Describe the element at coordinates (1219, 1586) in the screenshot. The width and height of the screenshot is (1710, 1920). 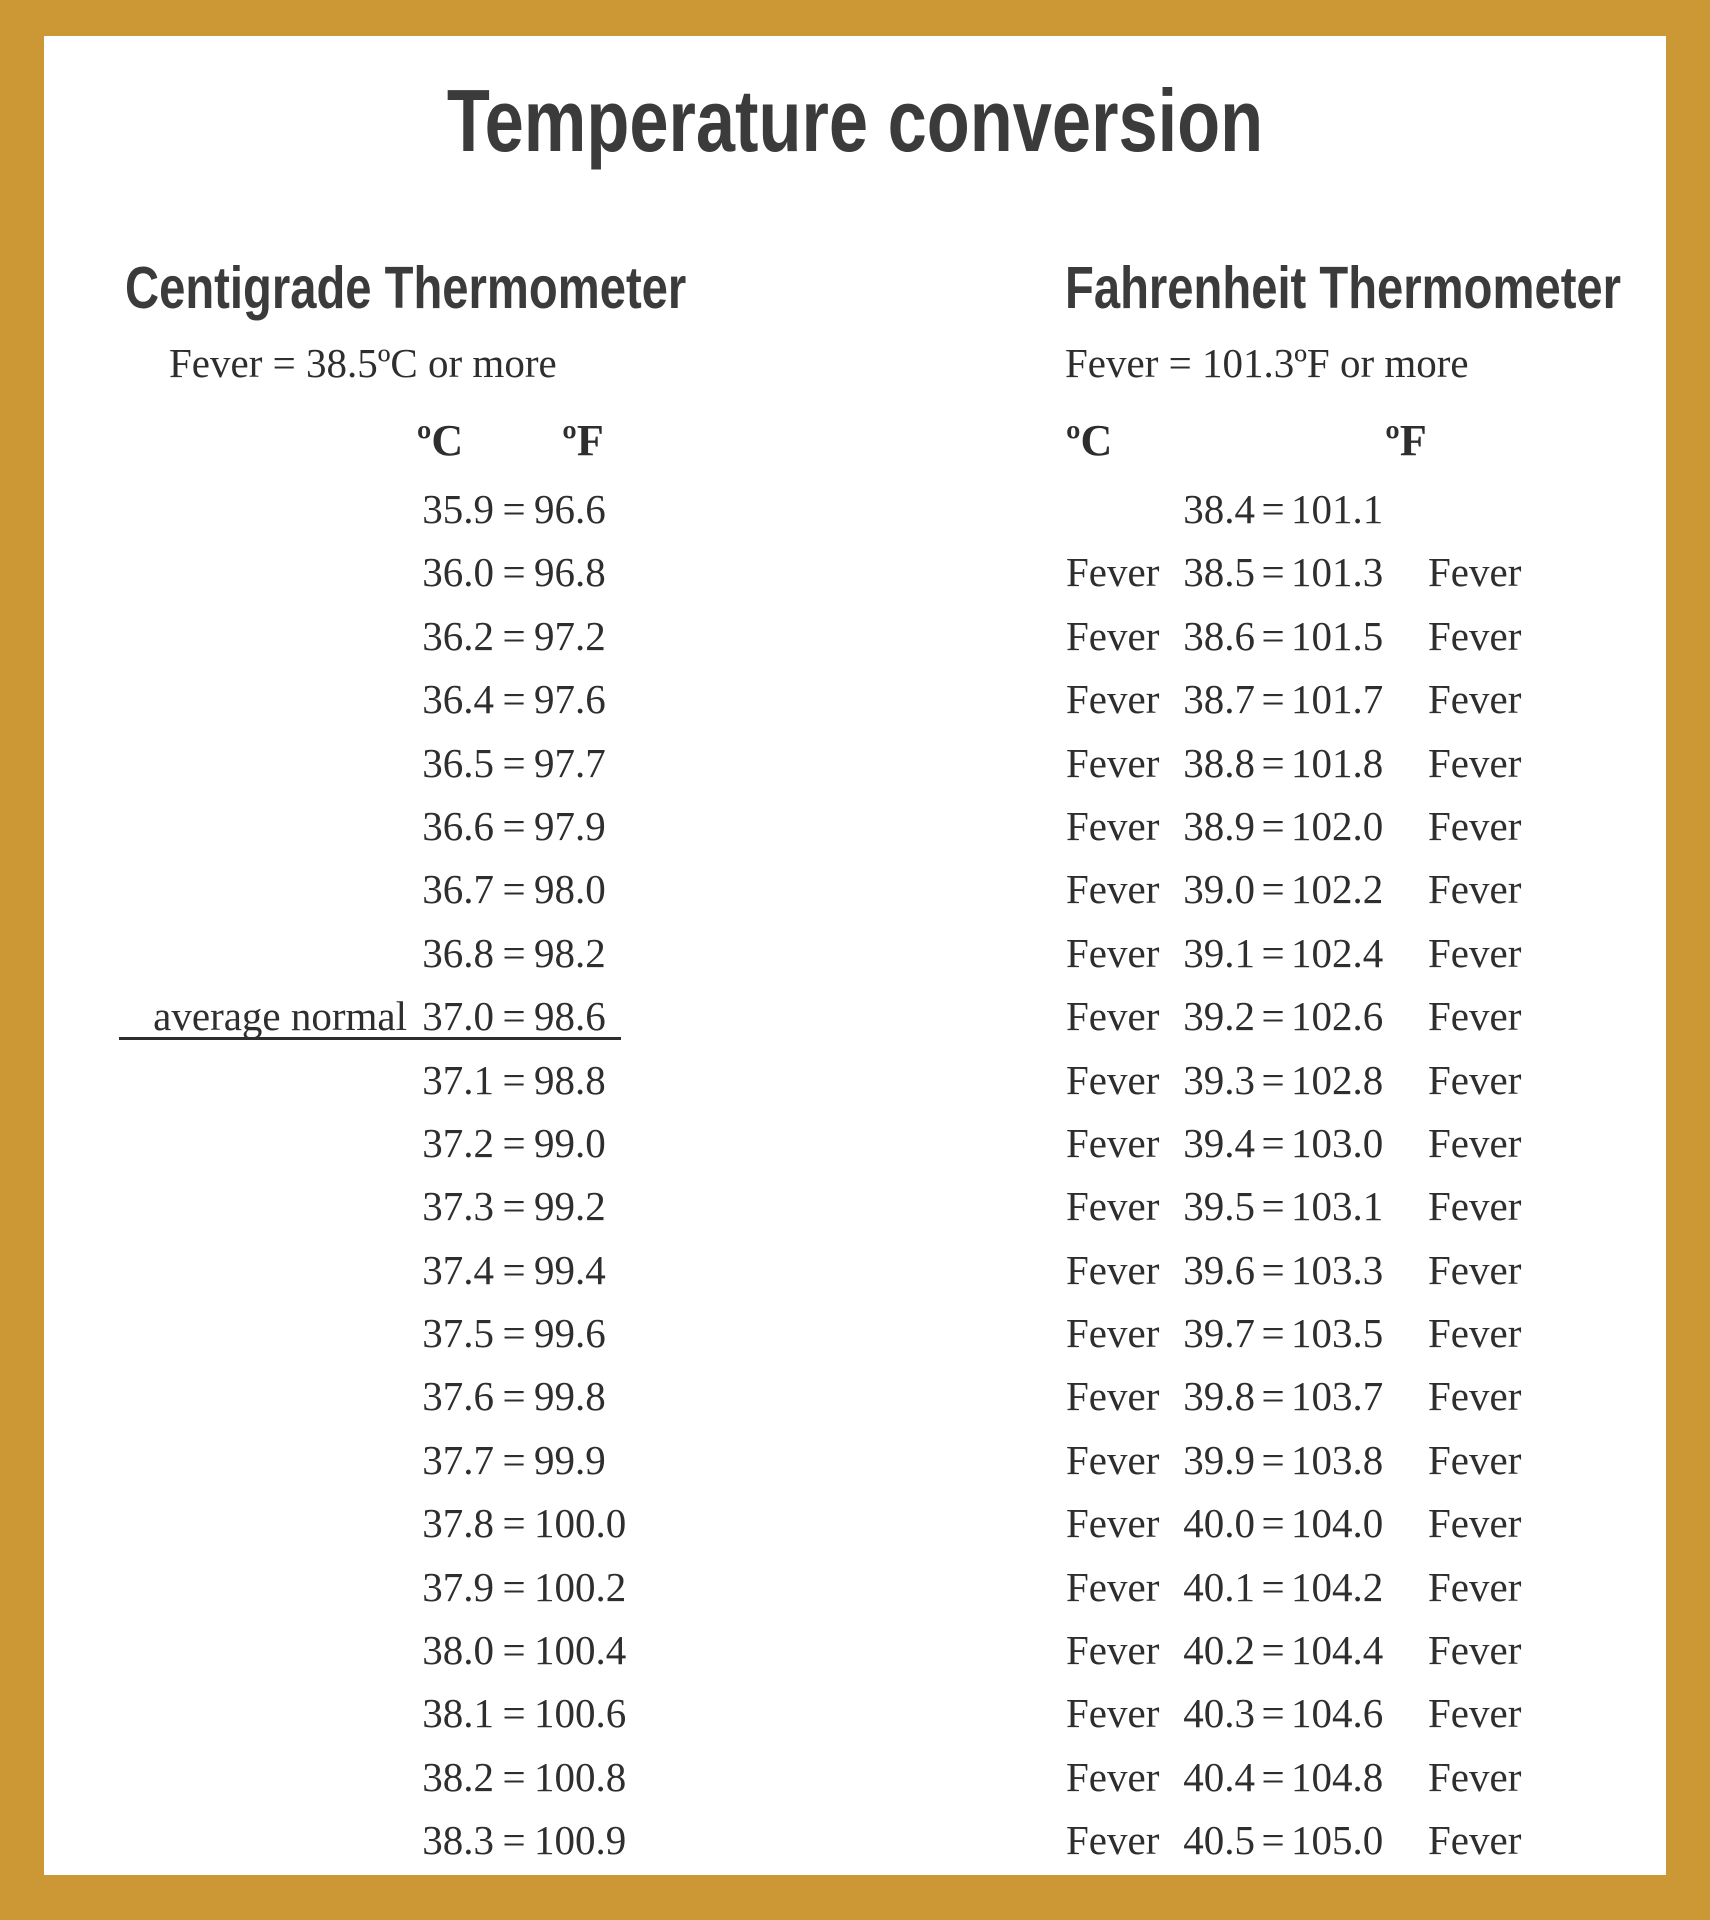
I see `celsius-value: 40.1` at that location.